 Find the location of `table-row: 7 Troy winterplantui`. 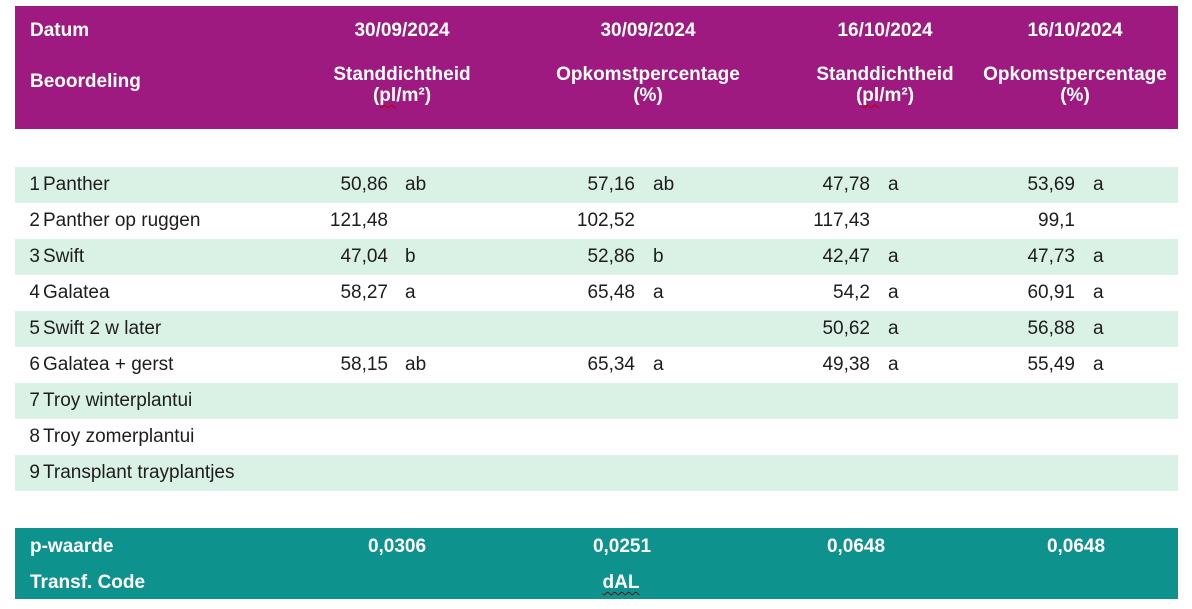

table-row: 7 Troy winterplantui is located at coordinates (596, 401).